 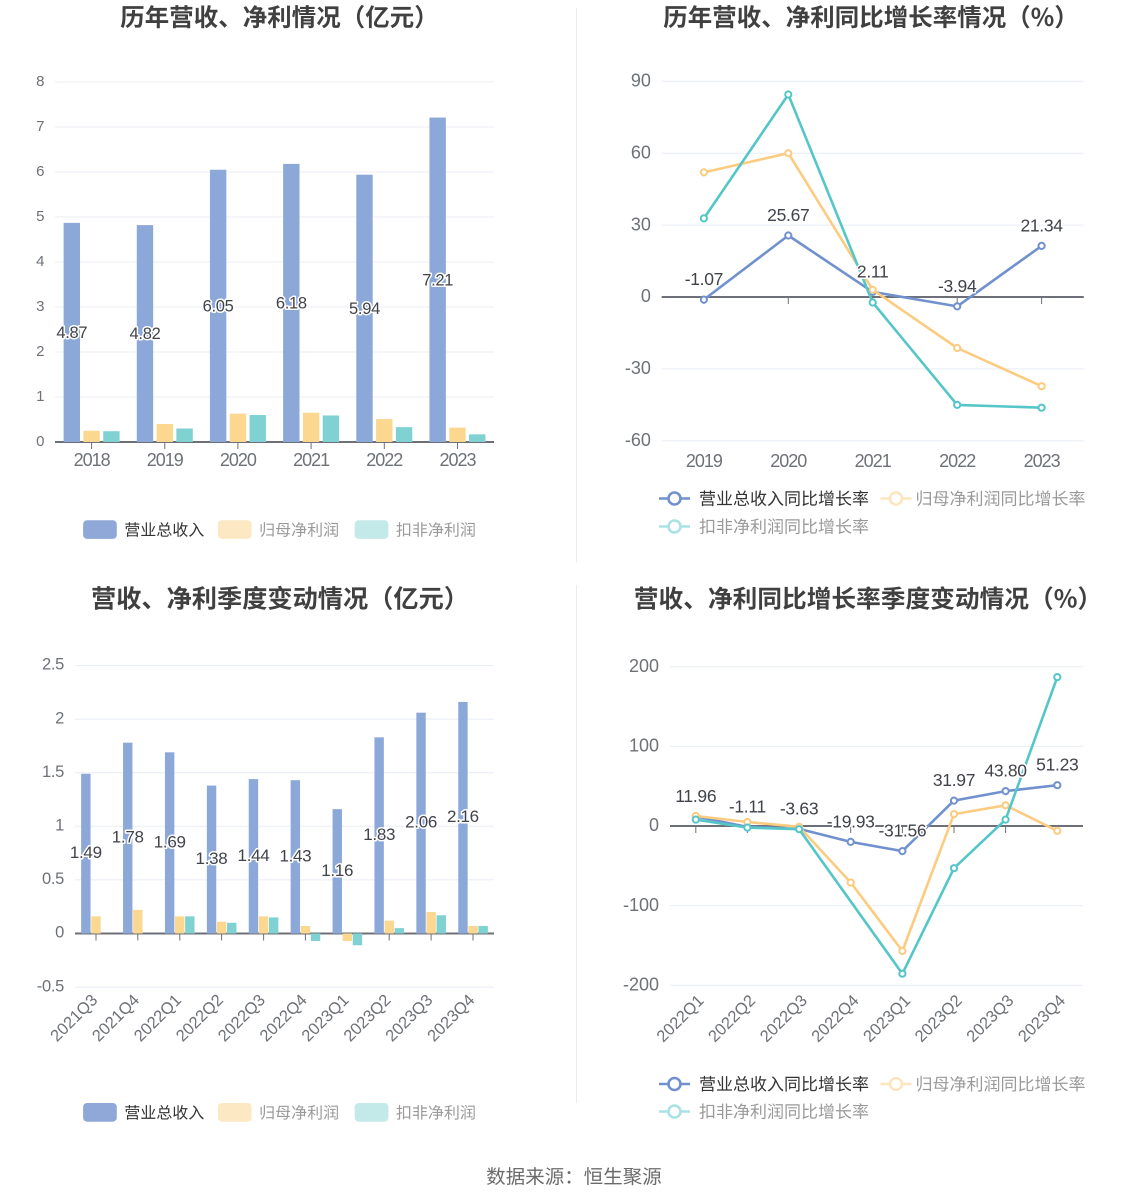 I want to click on svg-text: 7.21, so click(x=437, y=280).